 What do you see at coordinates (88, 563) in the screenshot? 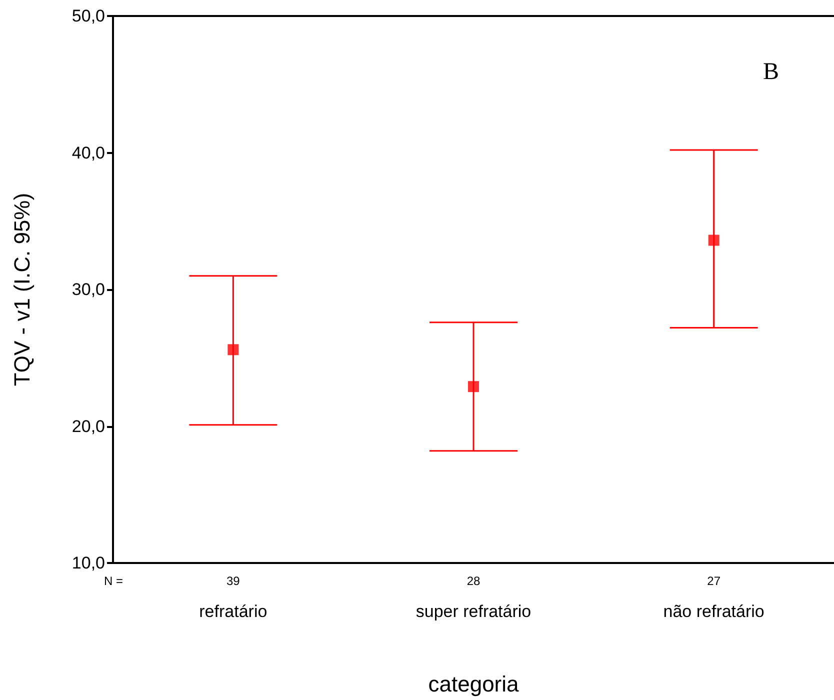
I see `y-tick-label: 10,0` at bounding box center [88, 563].